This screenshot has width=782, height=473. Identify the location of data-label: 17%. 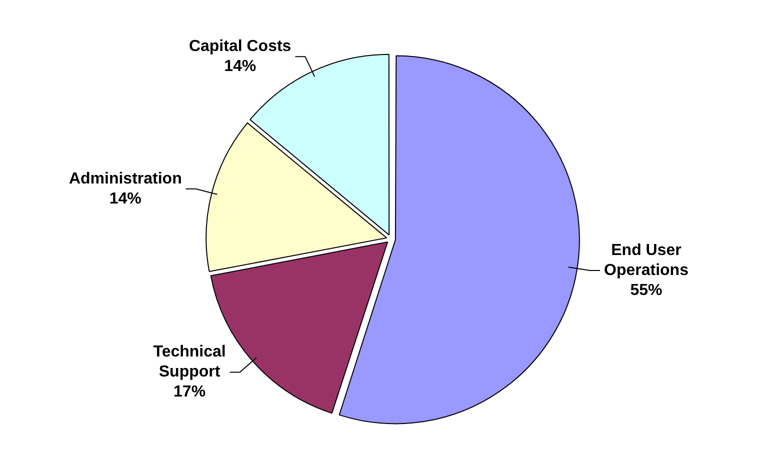
(190, 392).